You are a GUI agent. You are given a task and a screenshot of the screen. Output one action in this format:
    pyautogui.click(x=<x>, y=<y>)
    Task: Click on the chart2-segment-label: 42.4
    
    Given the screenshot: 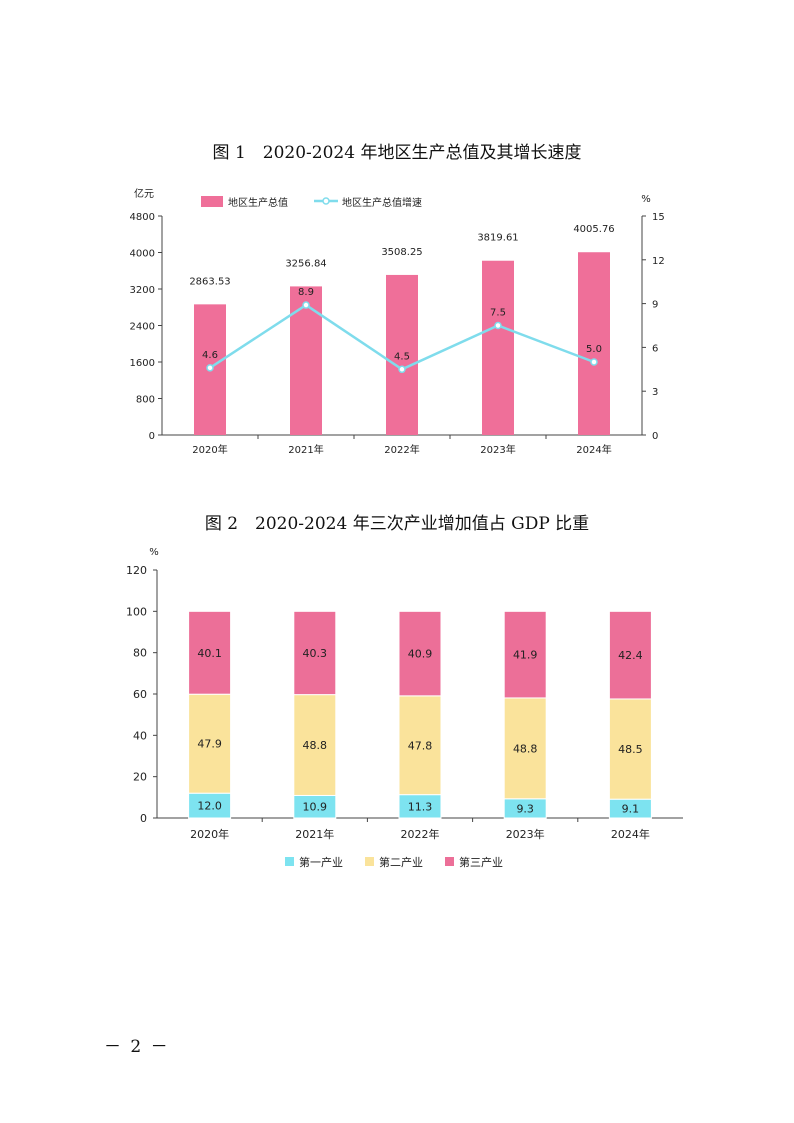 What is the action you would take?
    pyautogui.click(x=630, y=655)
    